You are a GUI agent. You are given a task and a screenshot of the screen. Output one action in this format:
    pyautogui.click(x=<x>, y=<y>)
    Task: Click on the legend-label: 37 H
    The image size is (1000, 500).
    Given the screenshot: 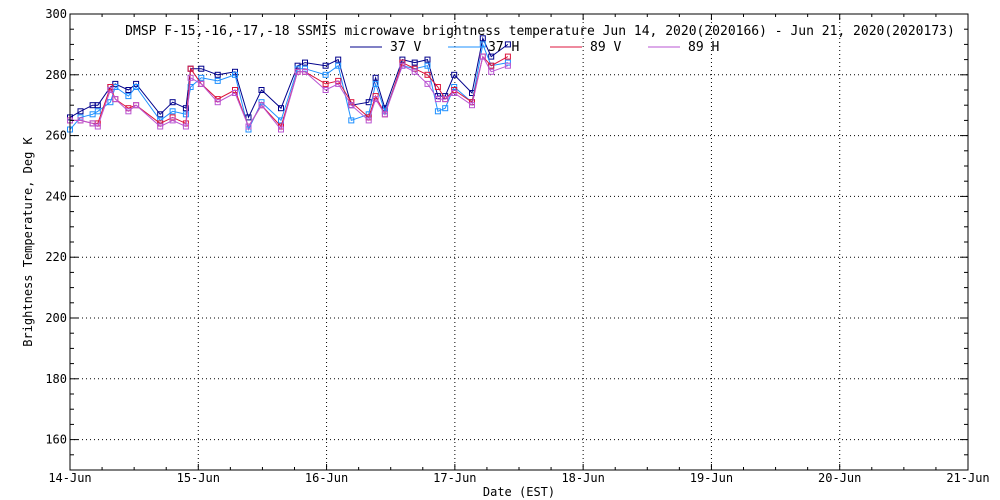 What is the action you would take?
    pyautogui.click(x=503, y=47)
    